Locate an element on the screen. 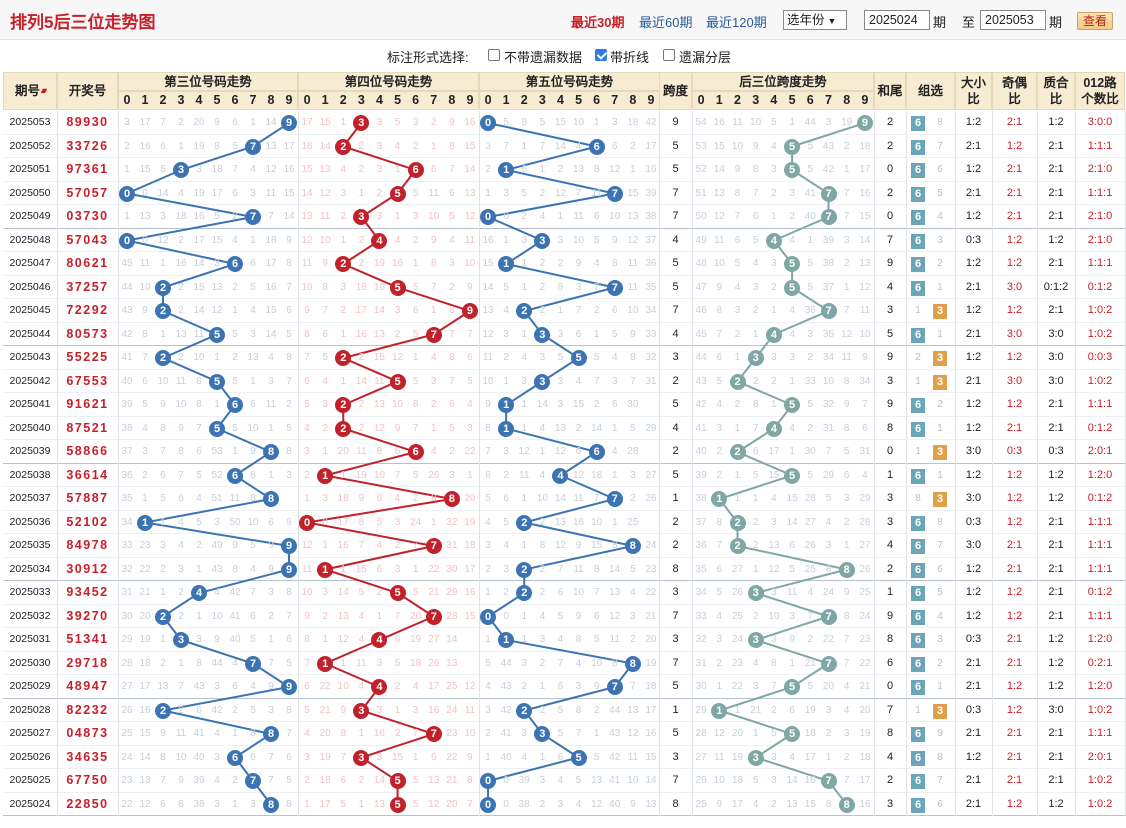  p4-omission-cell: 16 is located at coordinates (361, 334).